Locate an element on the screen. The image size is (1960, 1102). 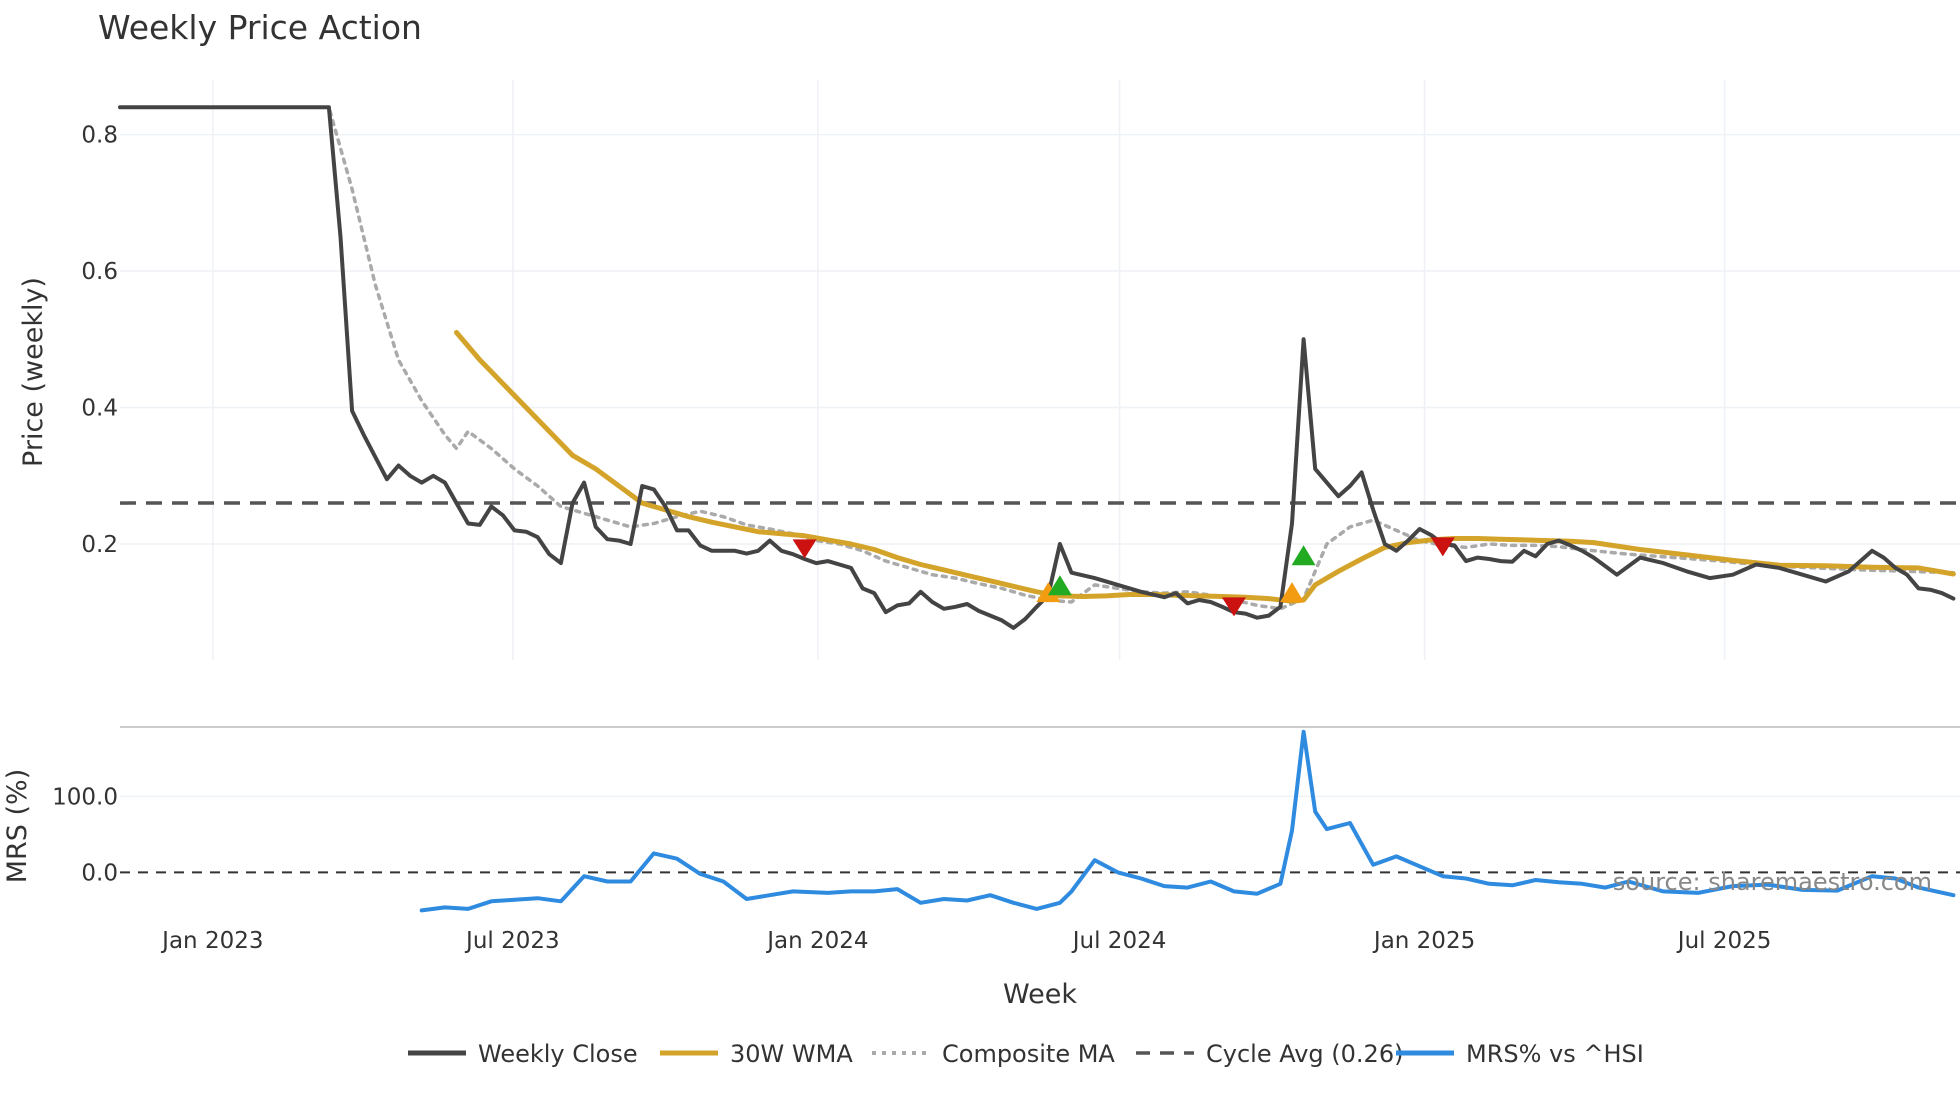
x-tick-label: Jul 2023 is located at coordinates (512, 941).